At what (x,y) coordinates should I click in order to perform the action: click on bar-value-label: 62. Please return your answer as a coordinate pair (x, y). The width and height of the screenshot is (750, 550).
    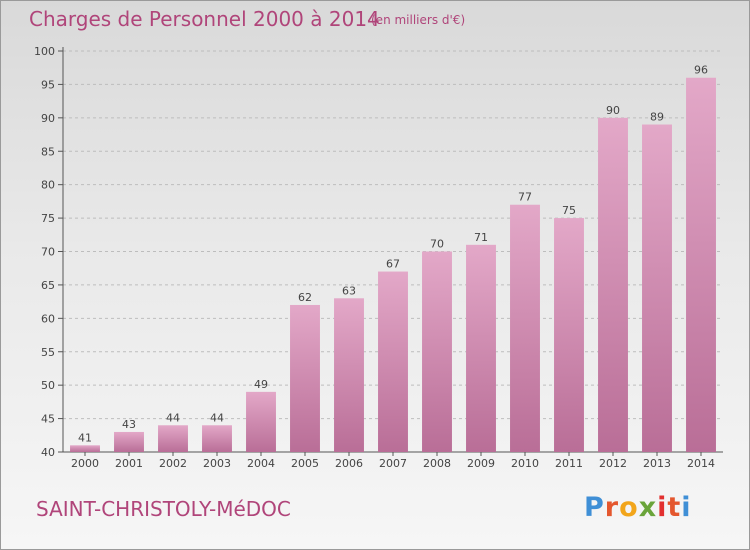
    Looking at the image, I should click on (305, 297).